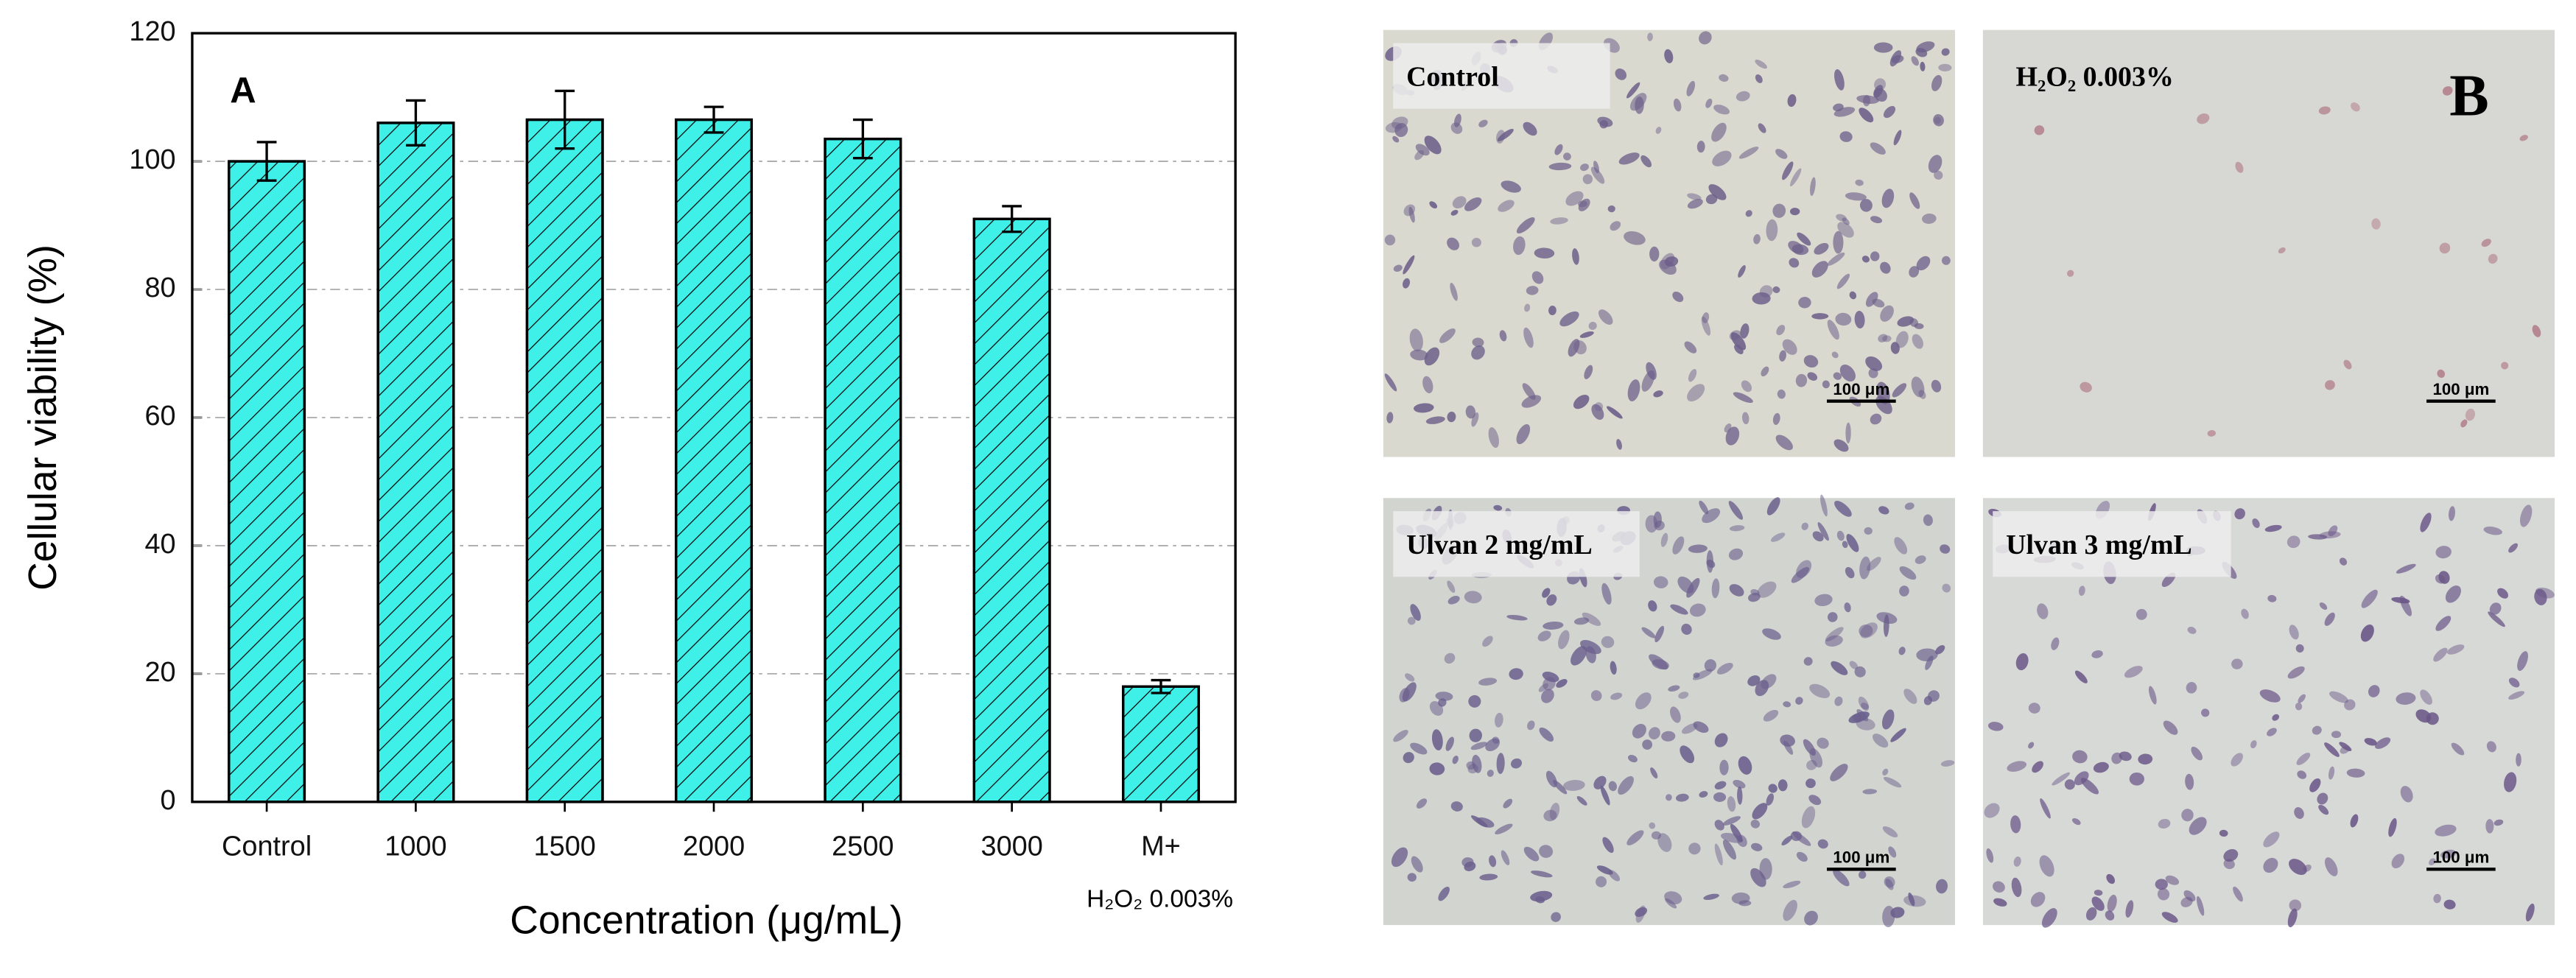 The width and height of the screenshot is (2576, 978). What do you see at coordinates (415, 847) in the screenshot?
I see `x-tick-label: 1000` at bounding box center [415, 847].